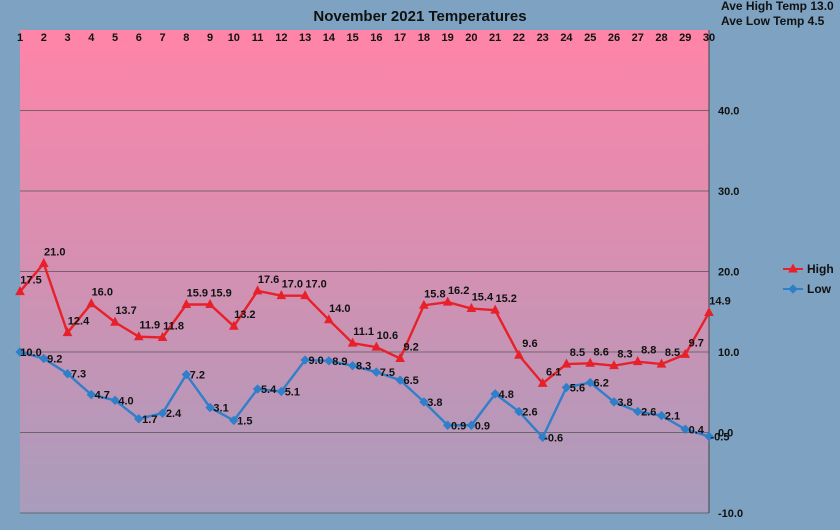 The width and height of the screenshot is (840, 530). Describe the element at coordinates (601, 384) in the screenshot. I see `low-data-label: 6.2` at that location.